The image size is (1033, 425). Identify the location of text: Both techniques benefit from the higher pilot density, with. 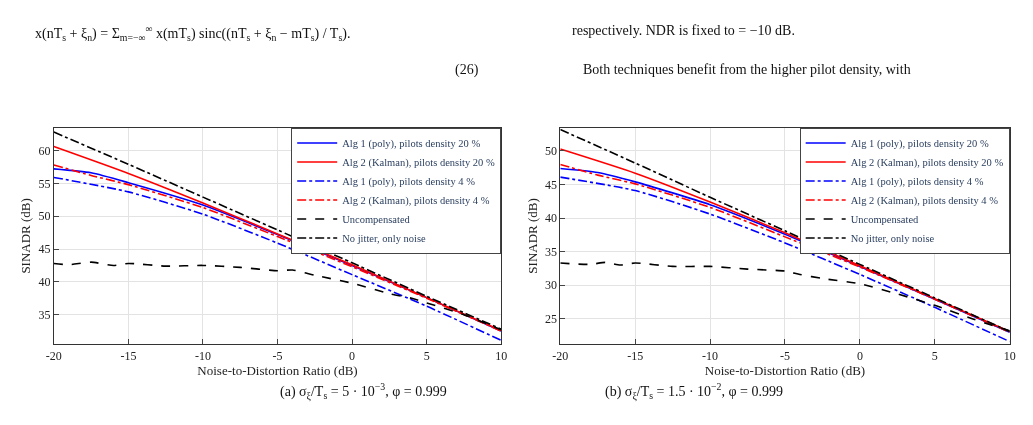
(747, 69).